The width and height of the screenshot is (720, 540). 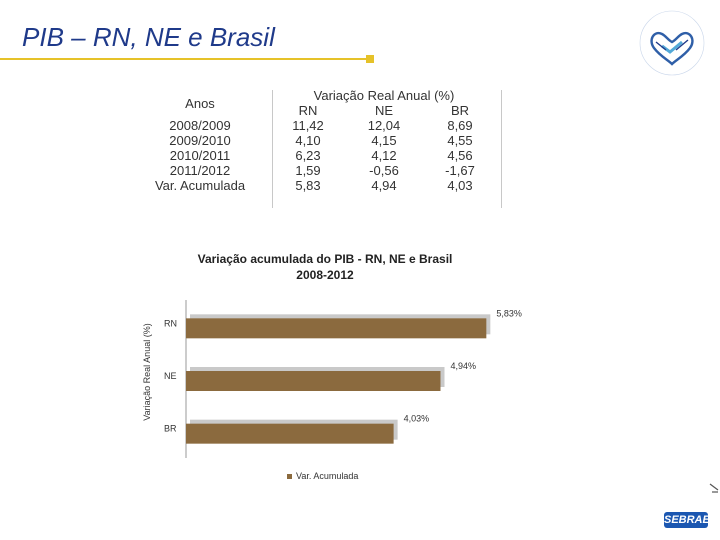 I want to click on bar-rn, so click(x=336, y=328).